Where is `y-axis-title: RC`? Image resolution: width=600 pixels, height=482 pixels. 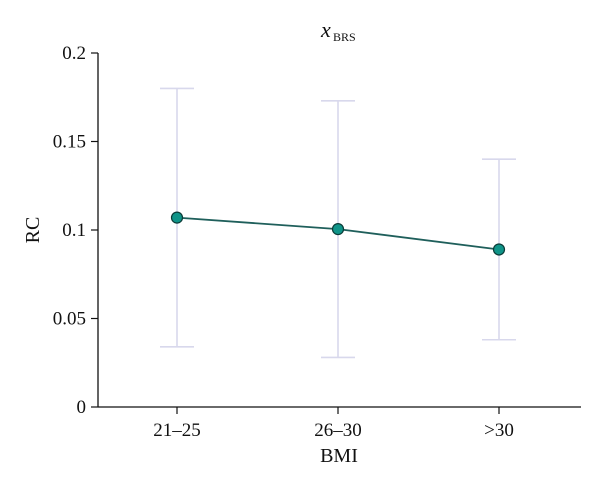 y-axis-title: RC is located at coordinates (33, 230).